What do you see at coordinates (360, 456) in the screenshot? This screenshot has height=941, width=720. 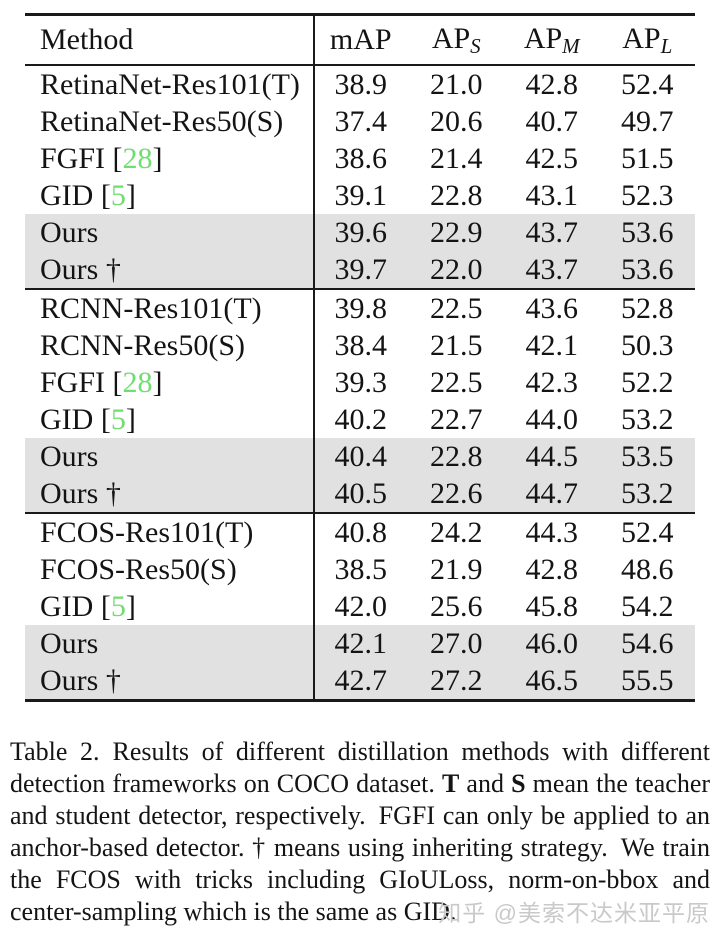 I see `table-row: Ours 40.4 22.8 44.5 53.5` at bounding box center [360, 456].